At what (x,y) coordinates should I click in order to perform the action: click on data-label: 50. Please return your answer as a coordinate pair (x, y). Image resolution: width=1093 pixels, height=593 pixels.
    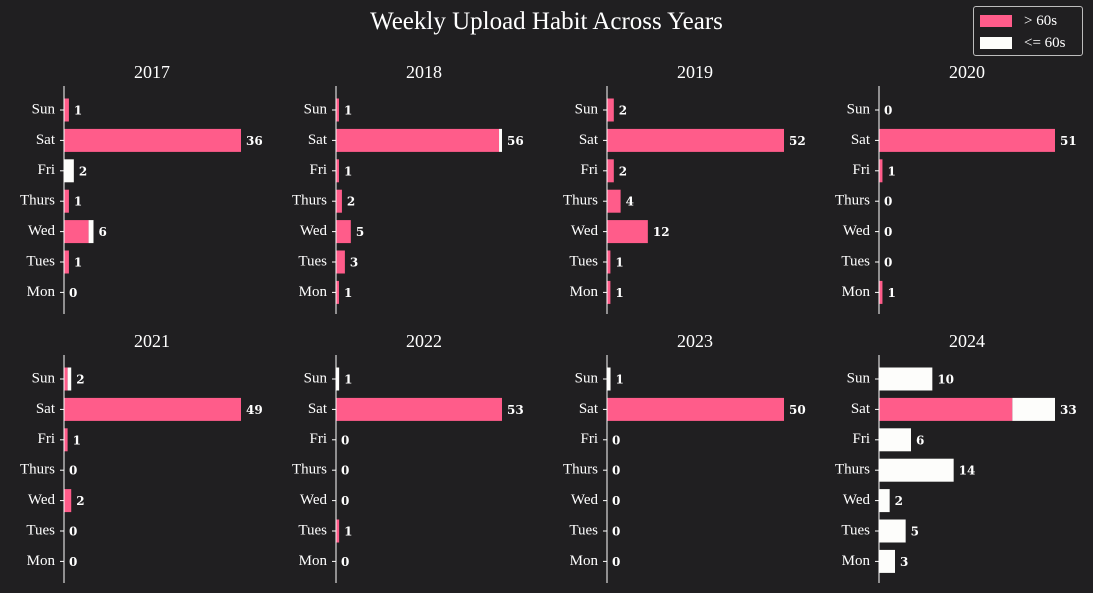
    Looking at the image, I should click on (797, 410).